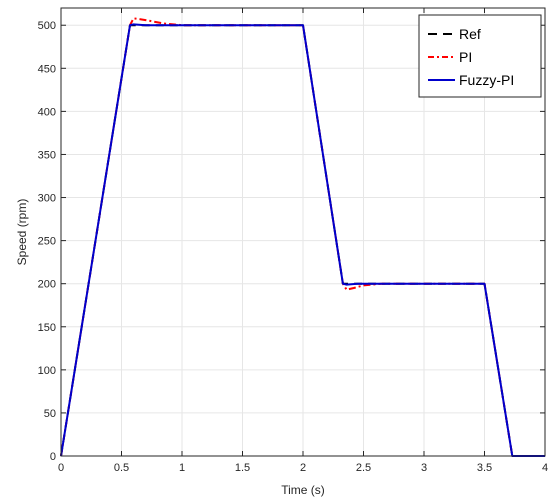  I want to click on y-tick-label: 0, so click(53, 457).